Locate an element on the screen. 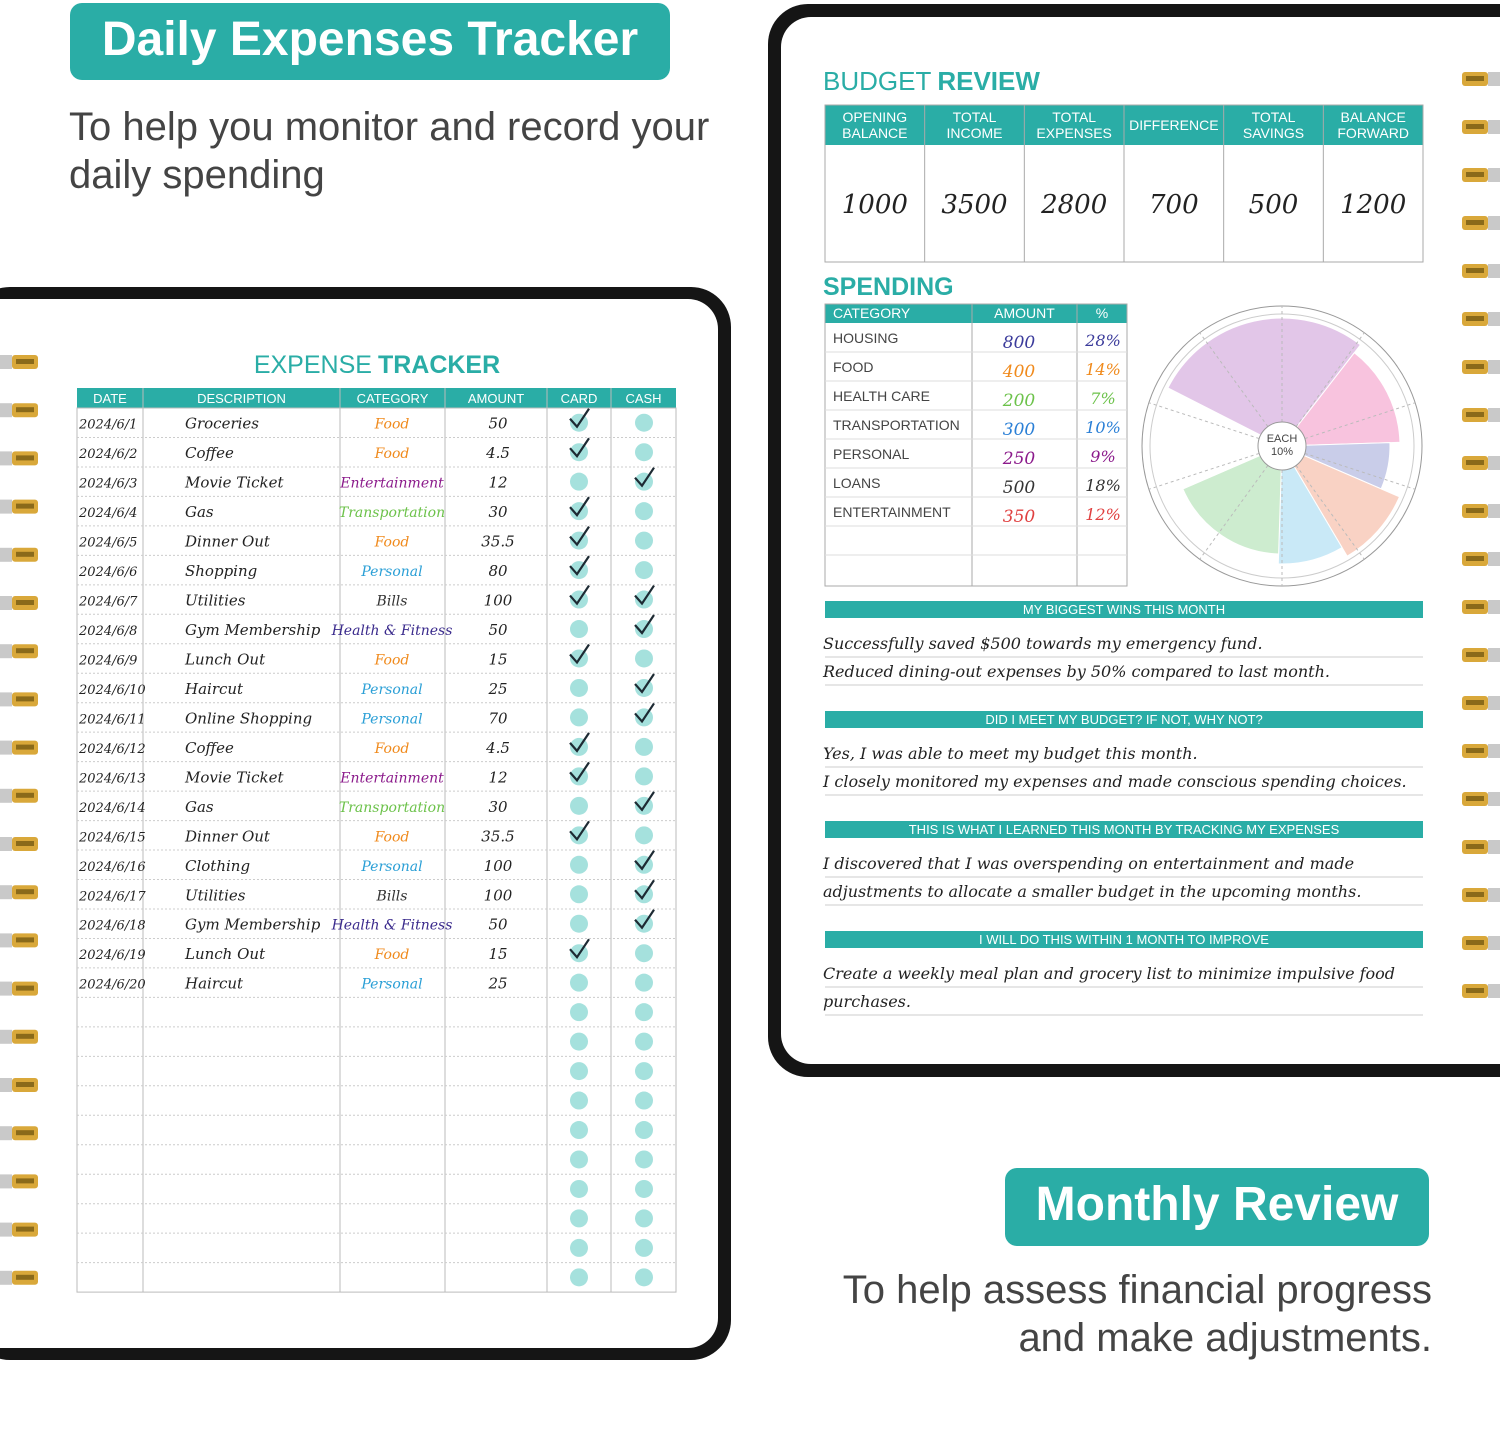  percent: 10% is located at coordinates (1103, 427).